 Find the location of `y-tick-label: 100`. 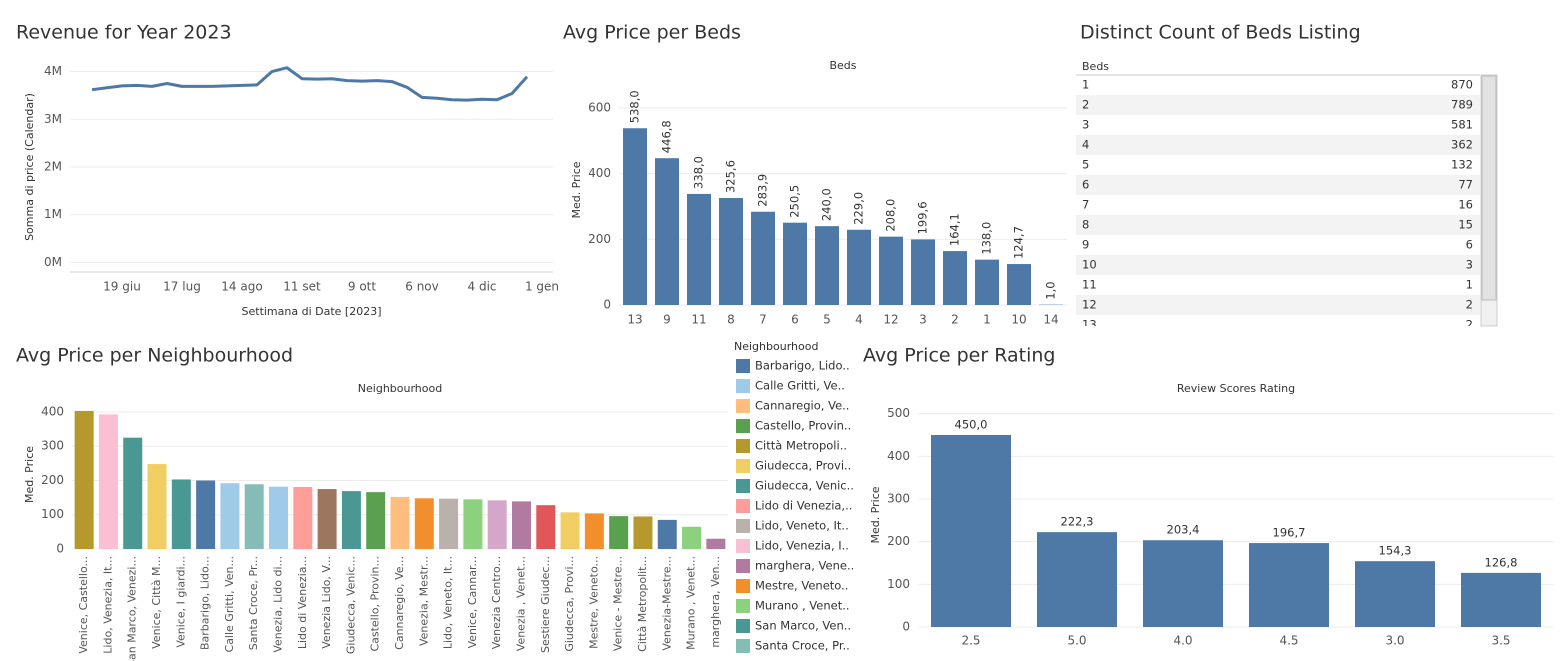

y-tick-label: 100 is located at coordinates (898, 584).